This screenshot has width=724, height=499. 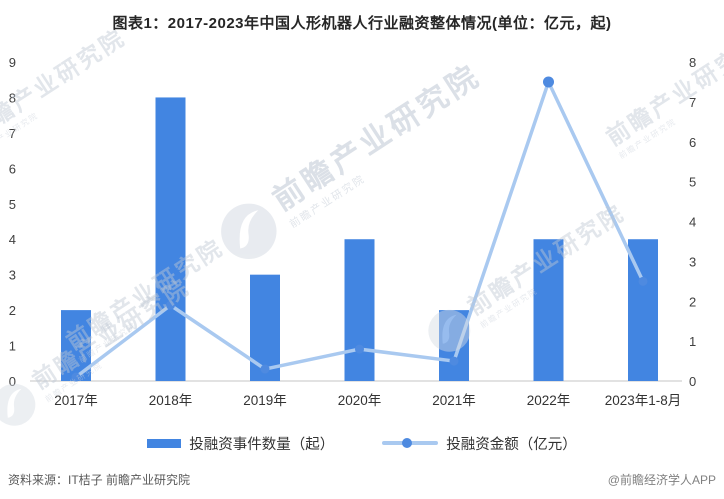 What do you see at coordinates (362, 23) in the screenshot?
I see `chart-title: 图表1：2017-2023年中国人形机器人行业融资整体情况(单位：亿元，起)` at bounding box center [362, 23].